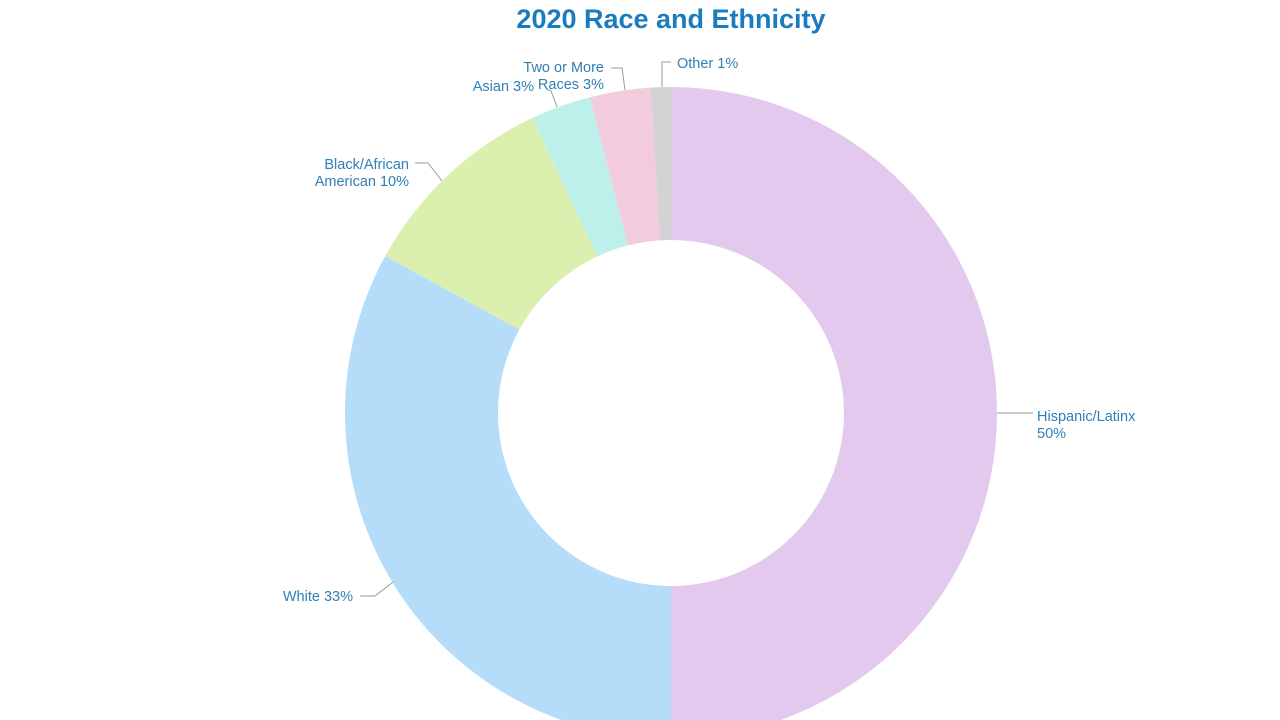 This screenshot has height=720, width=1280. What do you see at coordinates (671, 19) in the screenshot?
I see `chart-title: 2020 Race and Ethnicity` at bounding box center [671, 19].